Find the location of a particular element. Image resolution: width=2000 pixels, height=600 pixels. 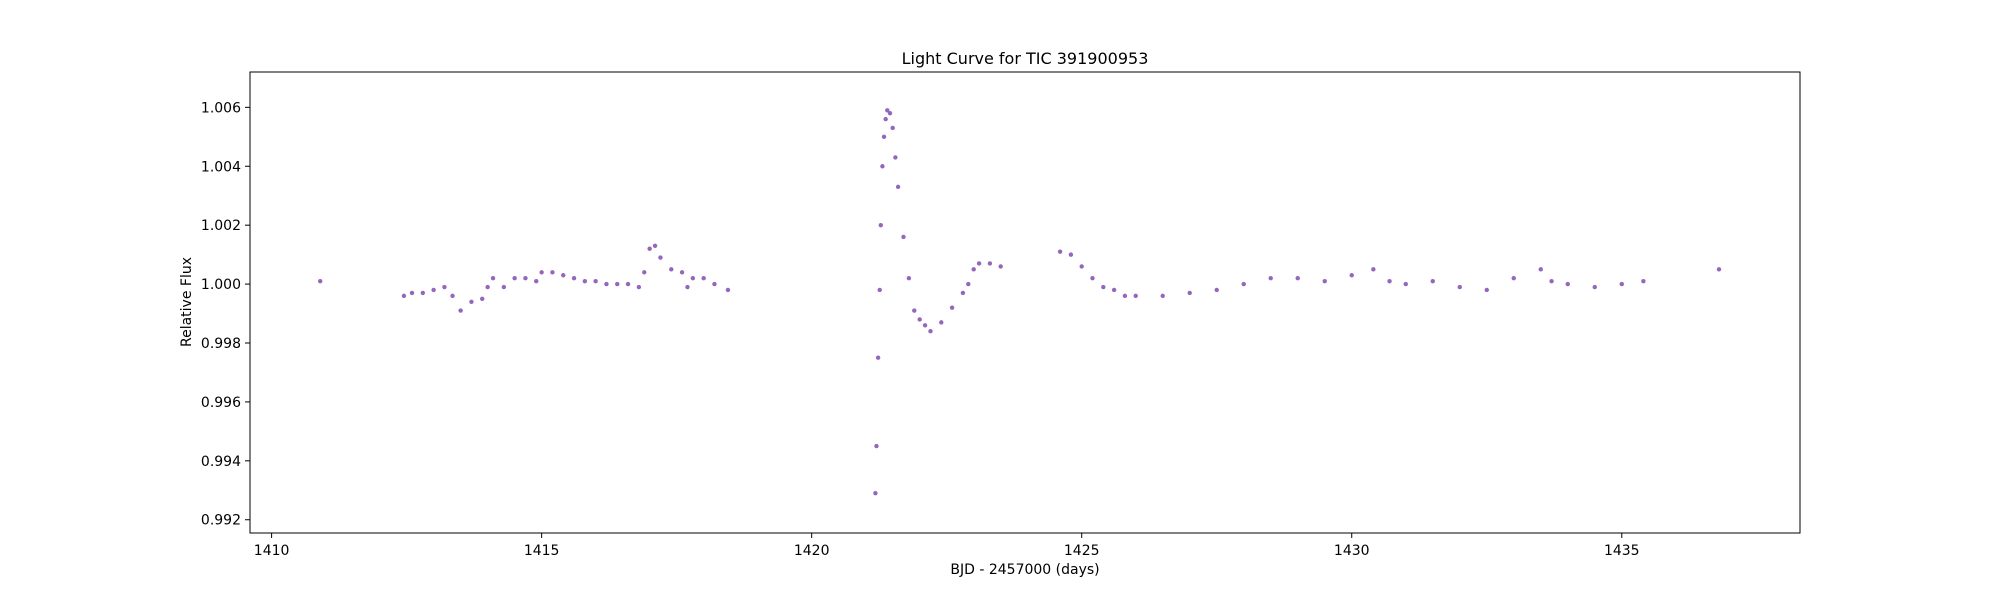

x-tick-label: 1425 is located at coordinates (1082, 551).